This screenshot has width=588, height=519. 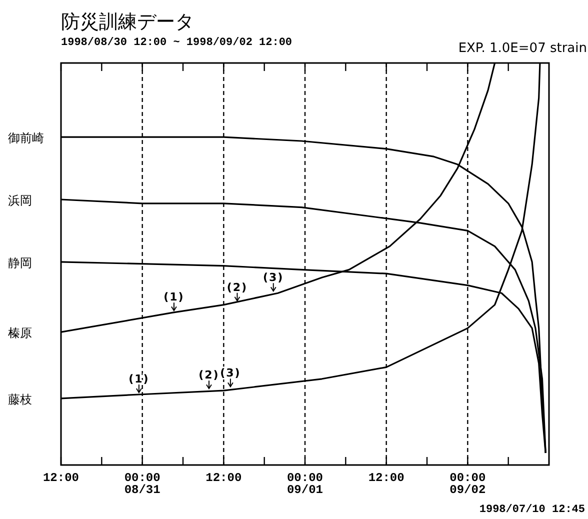 What do you see at coordinates (20, 201) in the screenshot?
I see `text: 浜岡` at bounding box center [20, 201].